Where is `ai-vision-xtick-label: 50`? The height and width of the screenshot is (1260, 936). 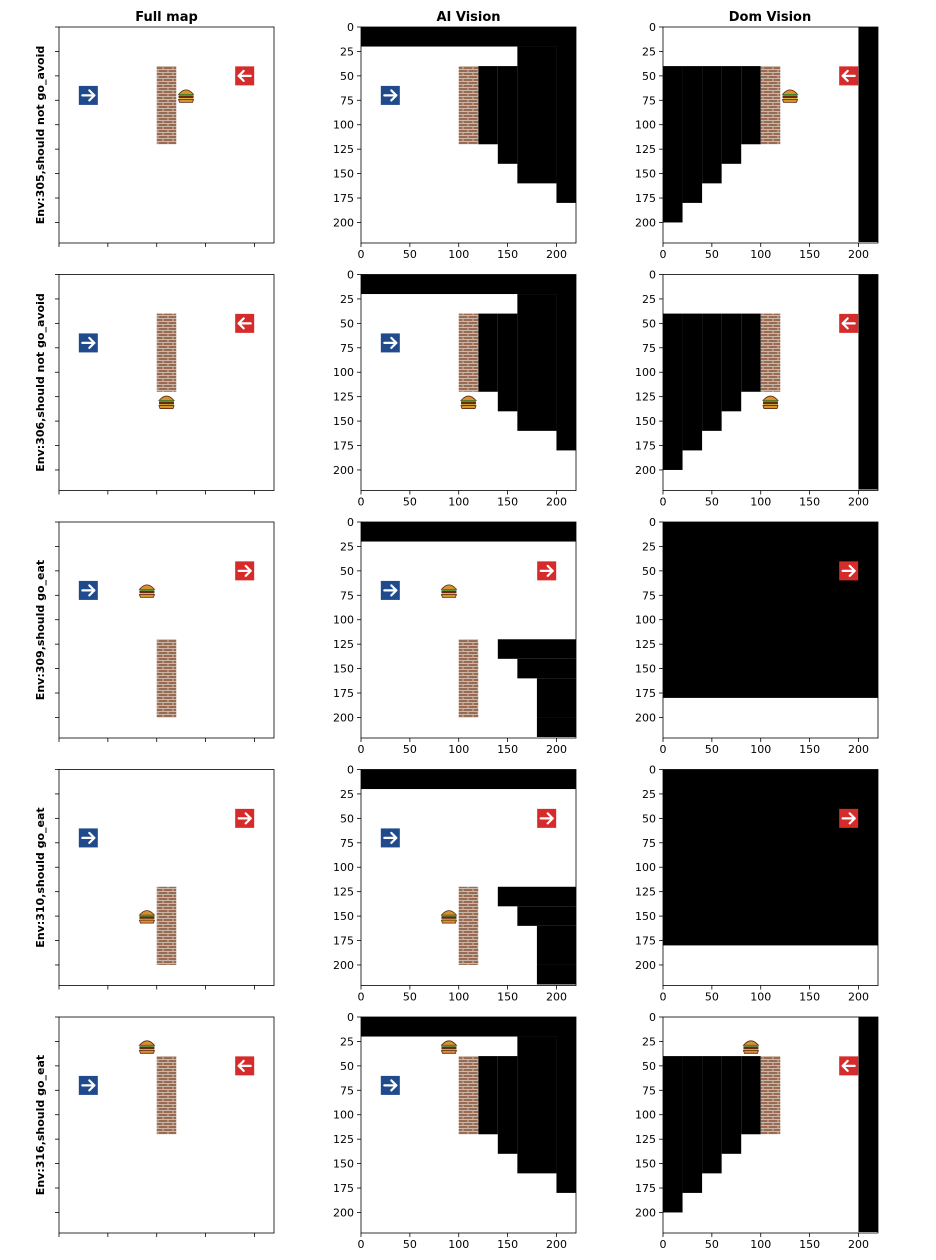 ai-vision-xtick-label: 50 is located at coordinates (410, 502).